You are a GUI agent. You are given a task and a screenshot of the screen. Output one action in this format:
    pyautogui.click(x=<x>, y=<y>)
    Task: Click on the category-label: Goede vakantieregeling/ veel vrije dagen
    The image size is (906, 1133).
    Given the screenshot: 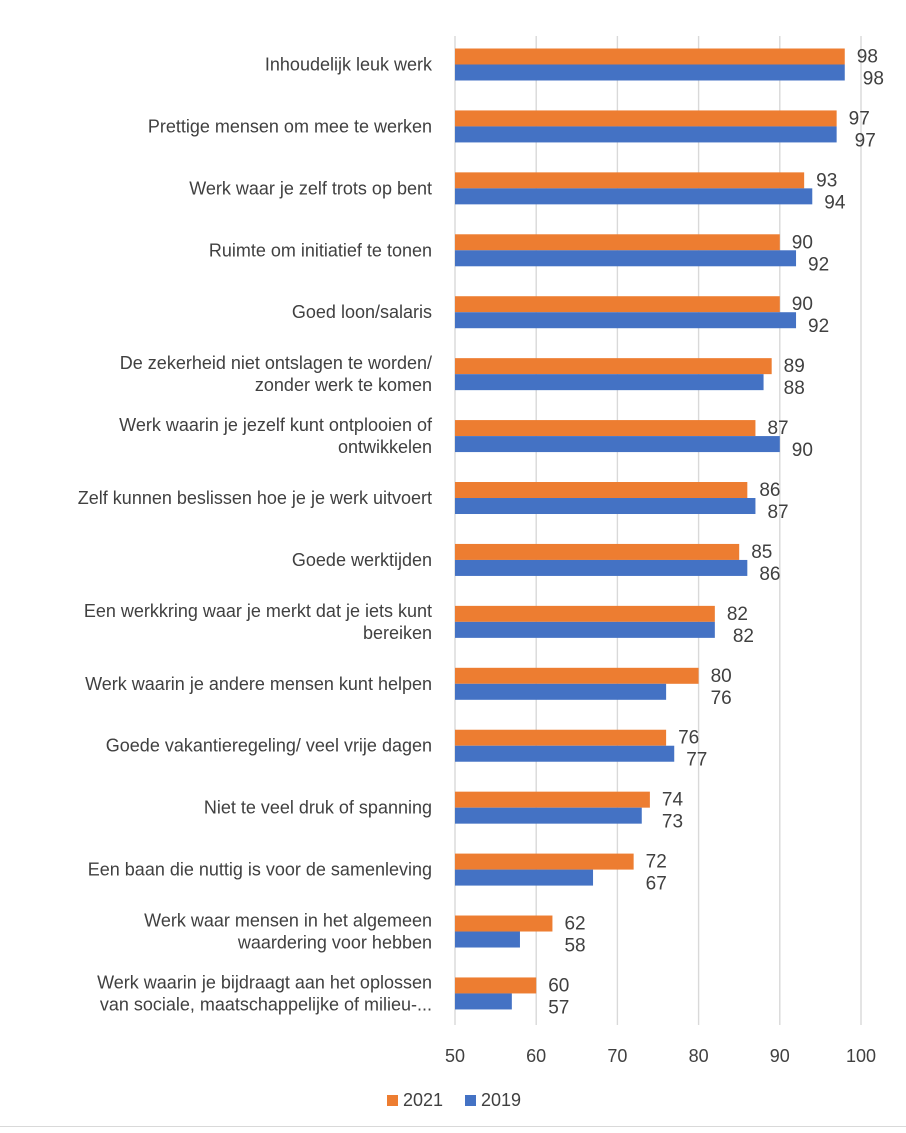 What is the action you would take?
    pyautogui.click(x=269, y=746)
    